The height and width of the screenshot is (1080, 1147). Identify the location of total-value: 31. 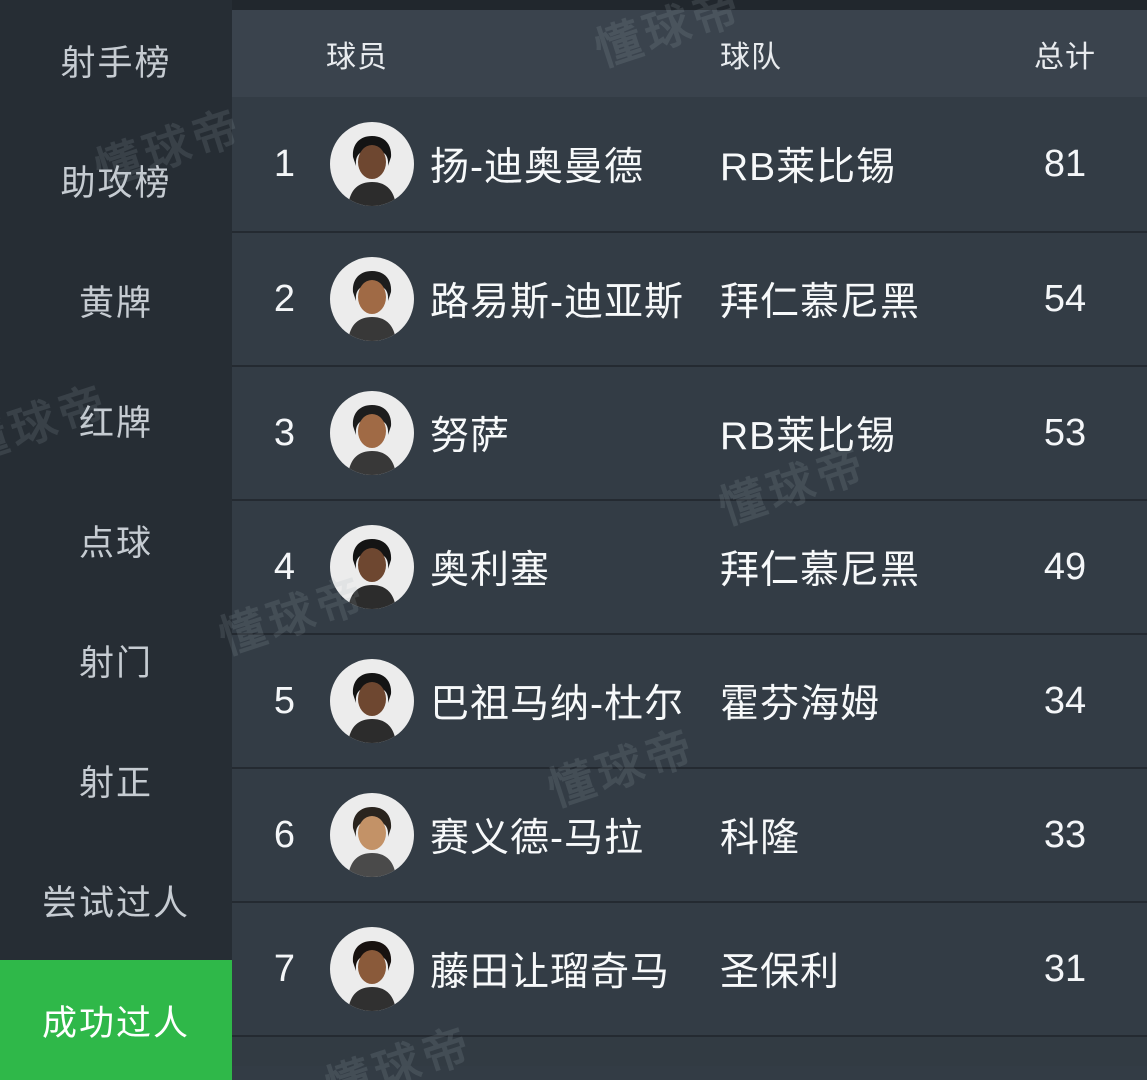
(1065, 968).